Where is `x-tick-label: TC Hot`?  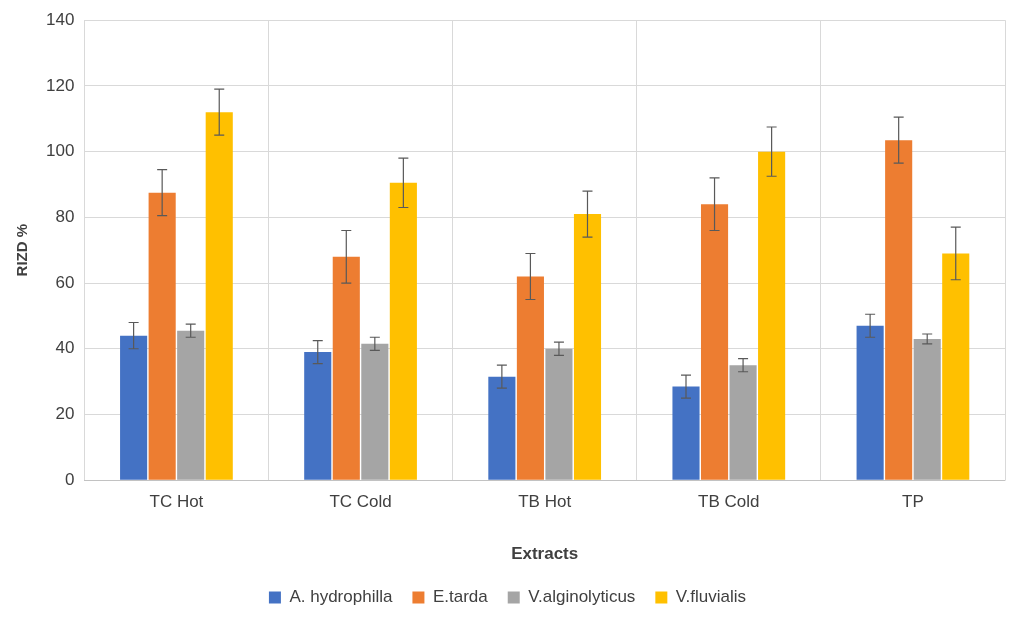
x-tick-label: TC Hot is located at coordinates (176, 502).